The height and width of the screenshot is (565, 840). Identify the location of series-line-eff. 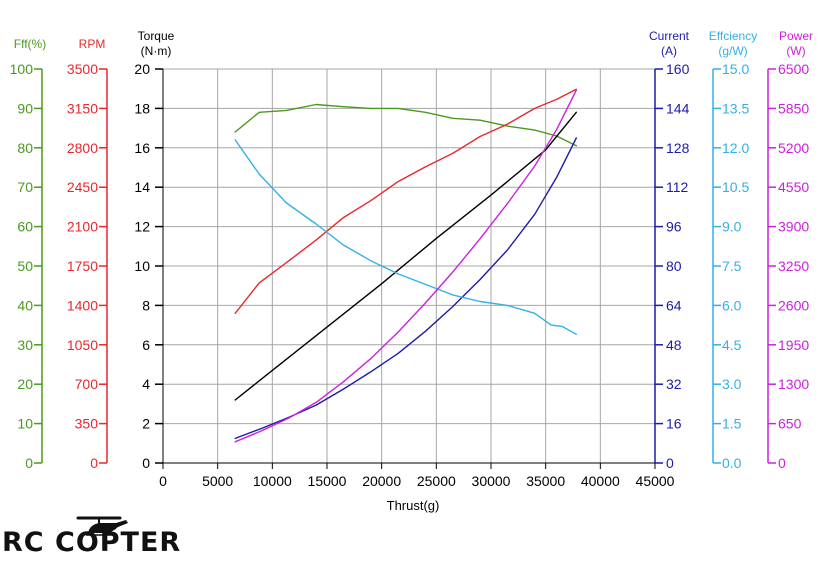
(405, 125).